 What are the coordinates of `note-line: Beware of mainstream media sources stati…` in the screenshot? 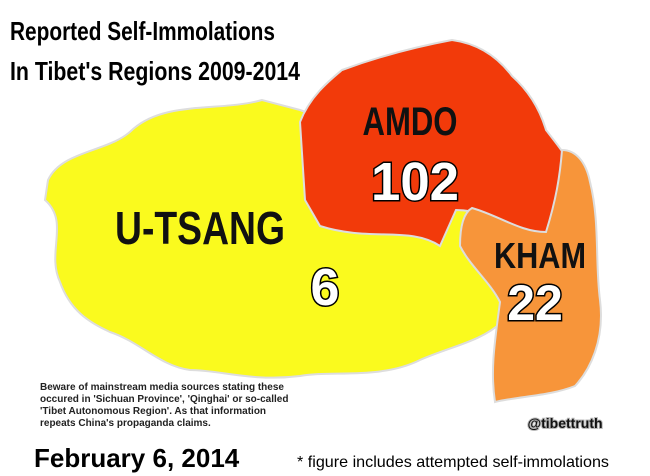 It's located at (162, 387).